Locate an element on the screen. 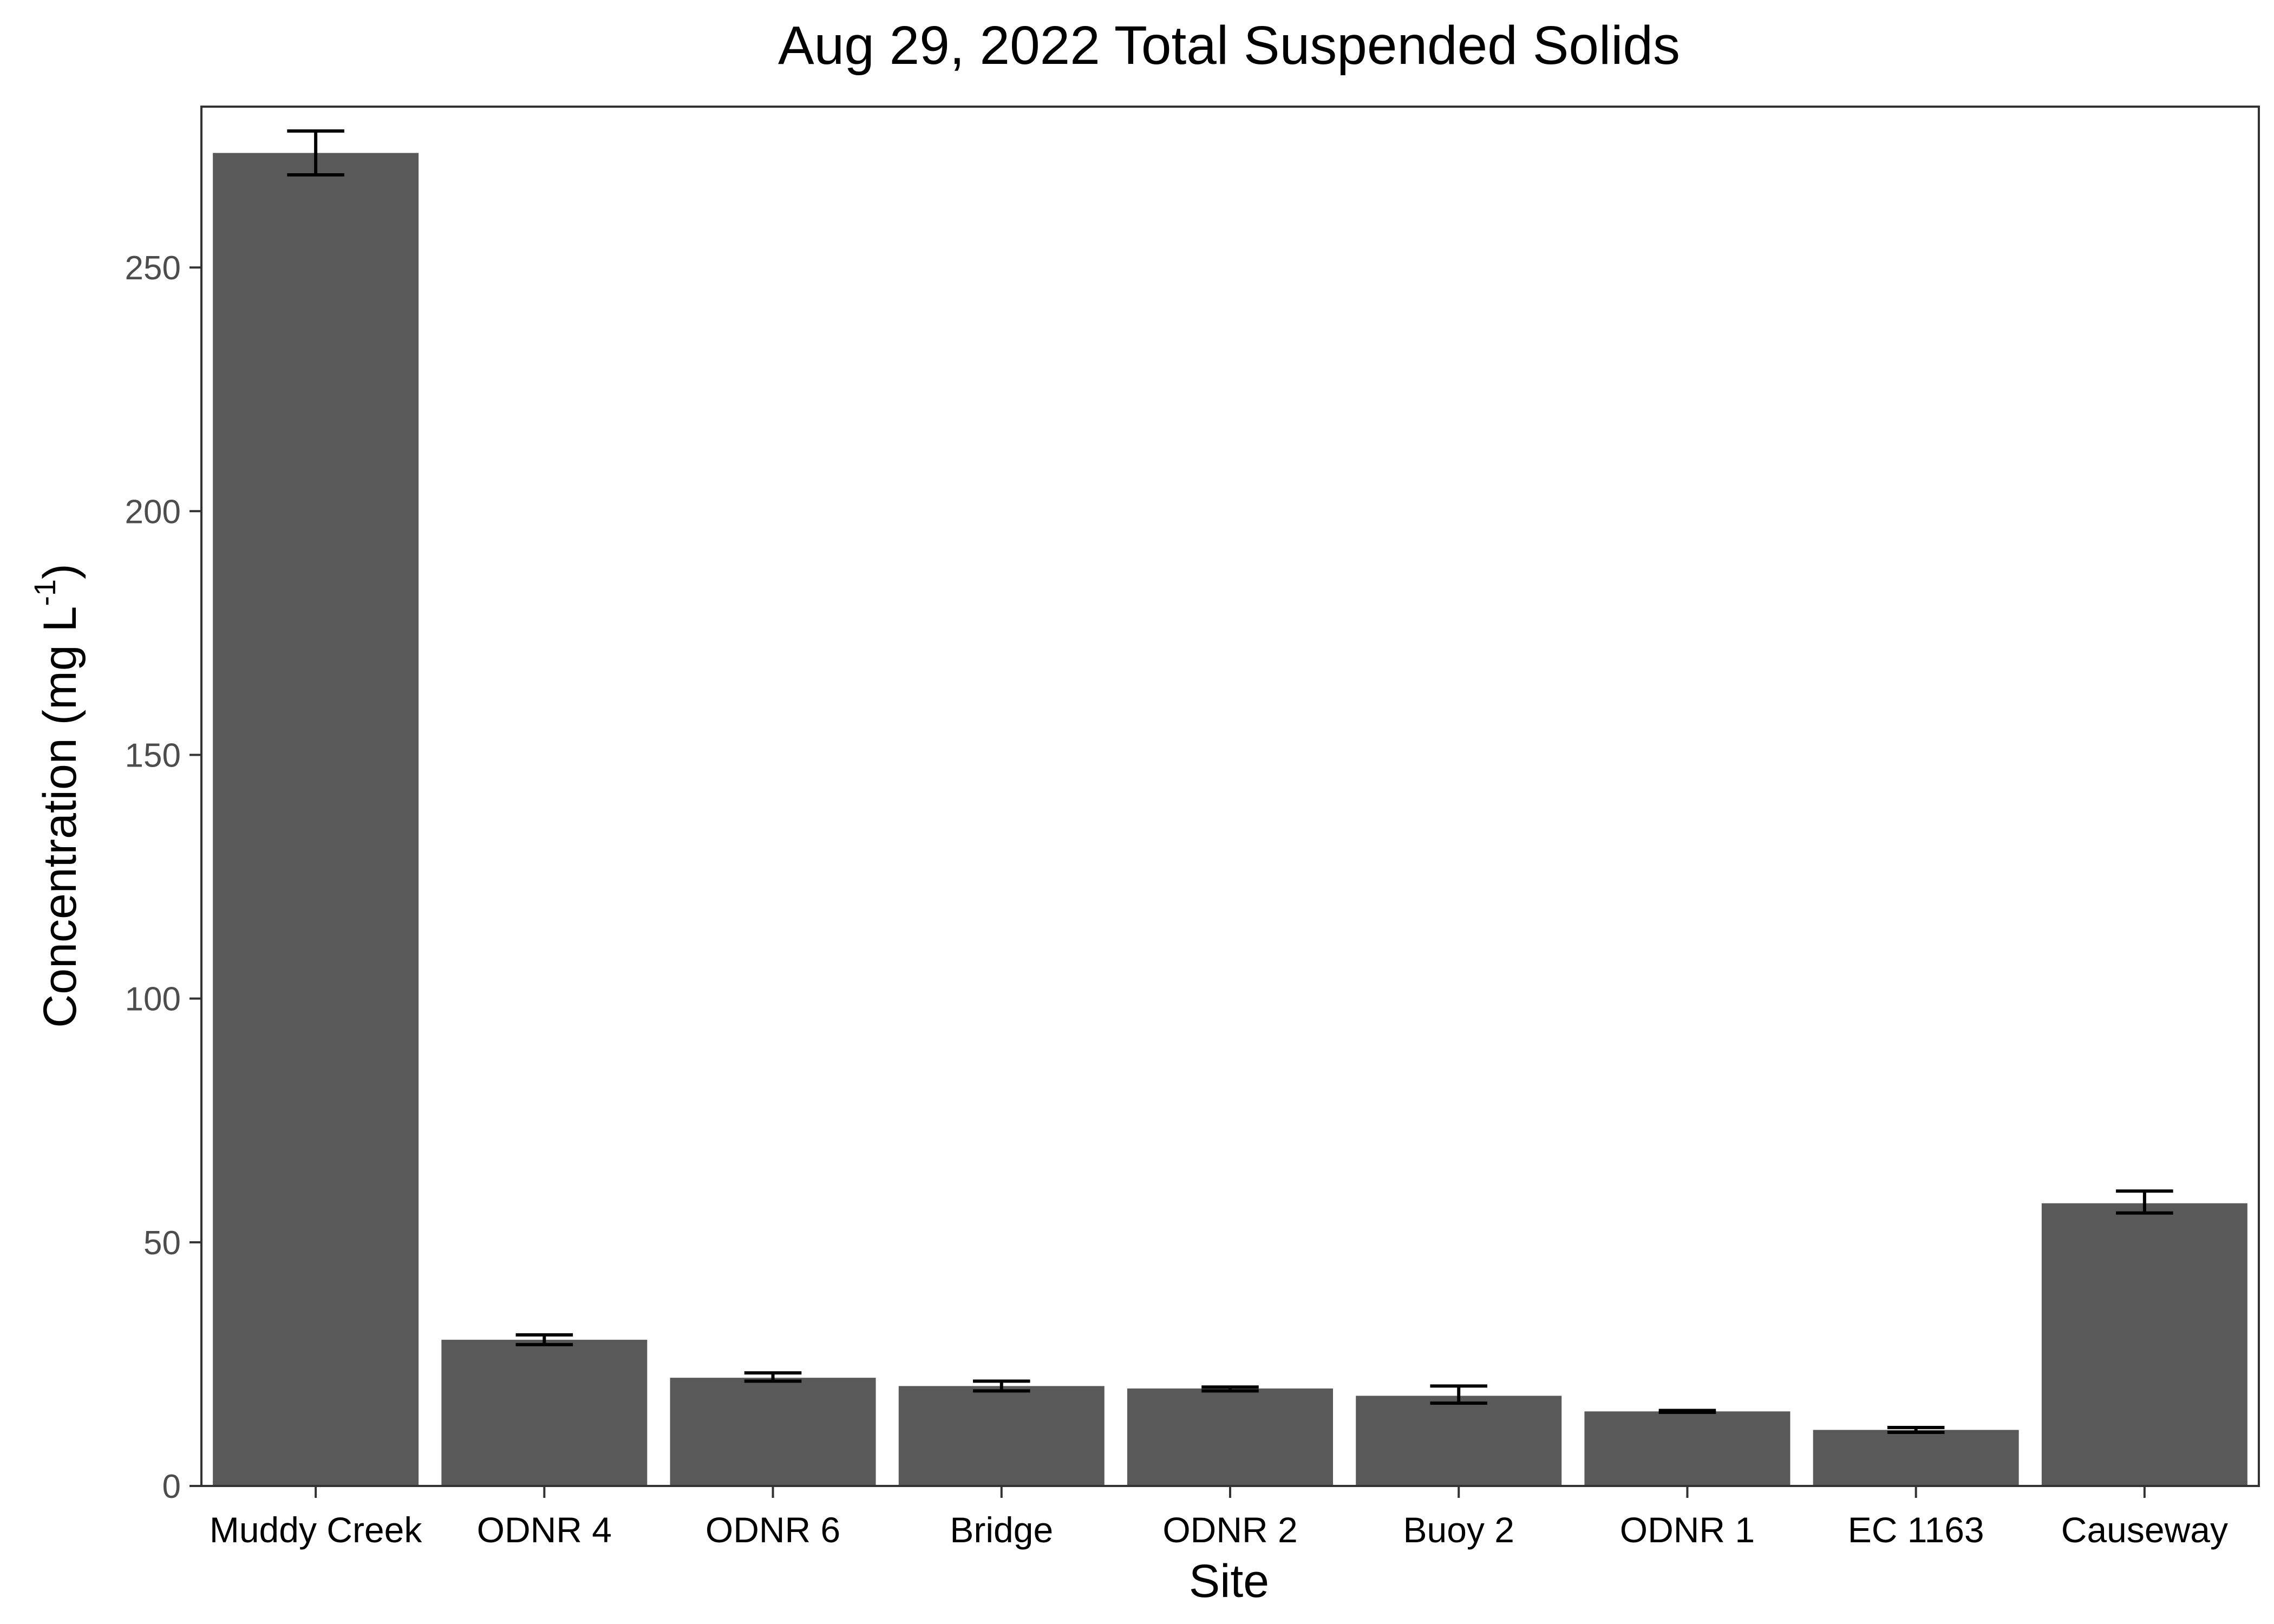  x-tick-label: Buoy 2 is located at coordinates (1459, 1530).